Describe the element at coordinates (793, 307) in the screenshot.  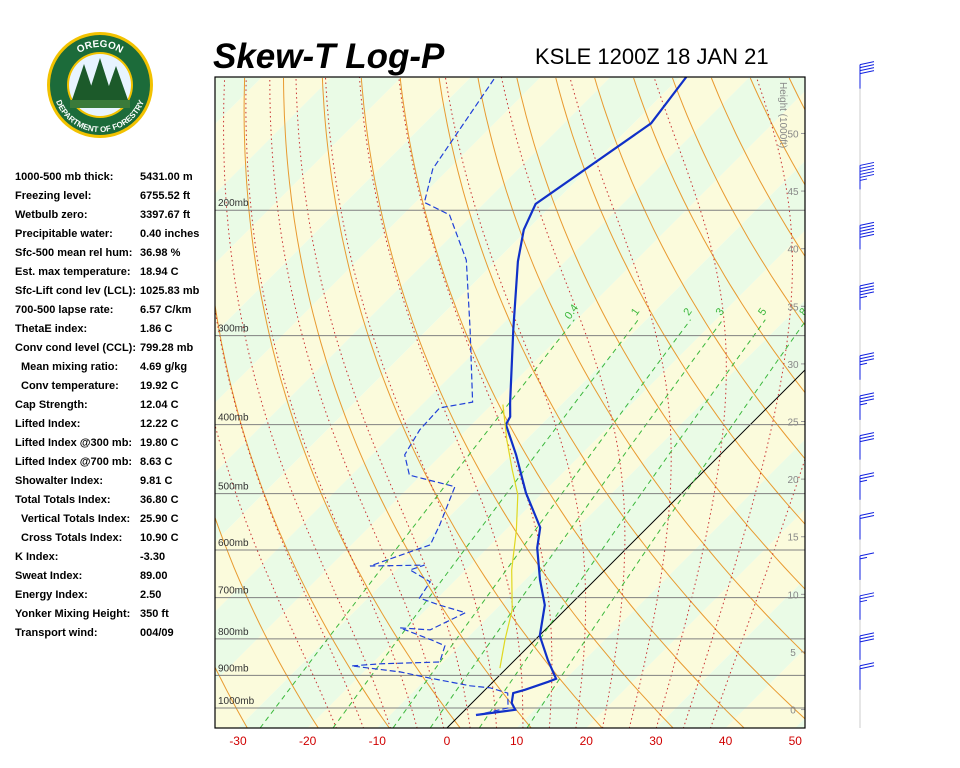
I see `y2-tick-label: 35` at that location.